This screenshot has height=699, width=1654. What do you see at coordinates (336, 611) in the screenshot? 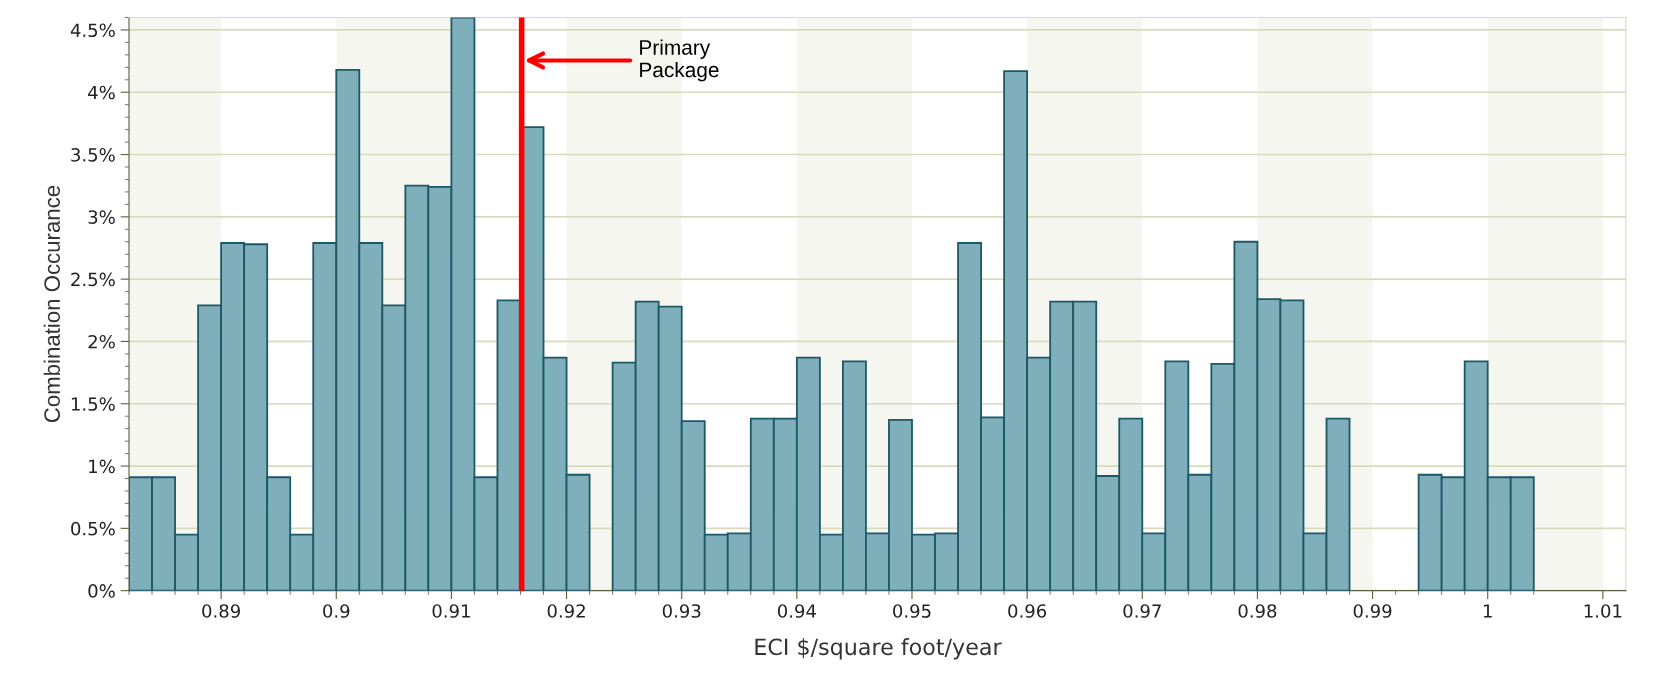
I see `x-tick-label: 0.9` at bounding box center [336, 611].